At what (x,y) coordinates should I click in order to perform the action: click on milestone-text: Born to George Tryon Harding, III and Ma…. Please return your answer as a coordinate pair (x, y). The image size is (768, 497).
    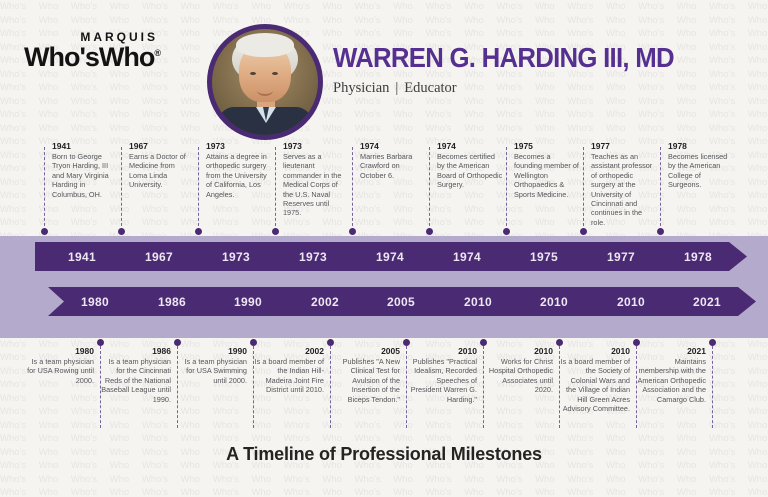
    Looking at the image, I should click on (80, 175).